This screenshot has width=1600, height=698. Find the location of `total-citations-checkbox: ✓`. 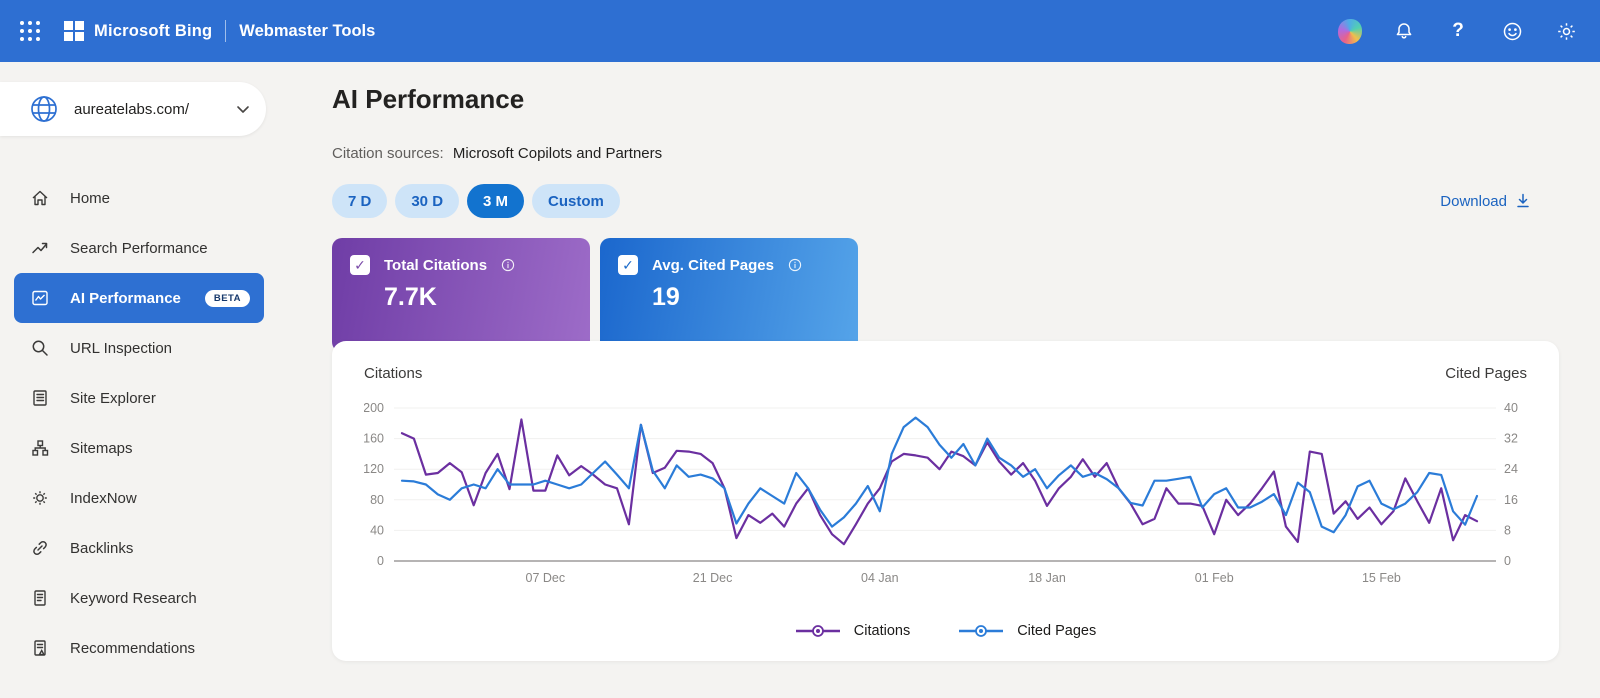

total-citations-checkbox: ✓ is located at coordinates (360, 265).